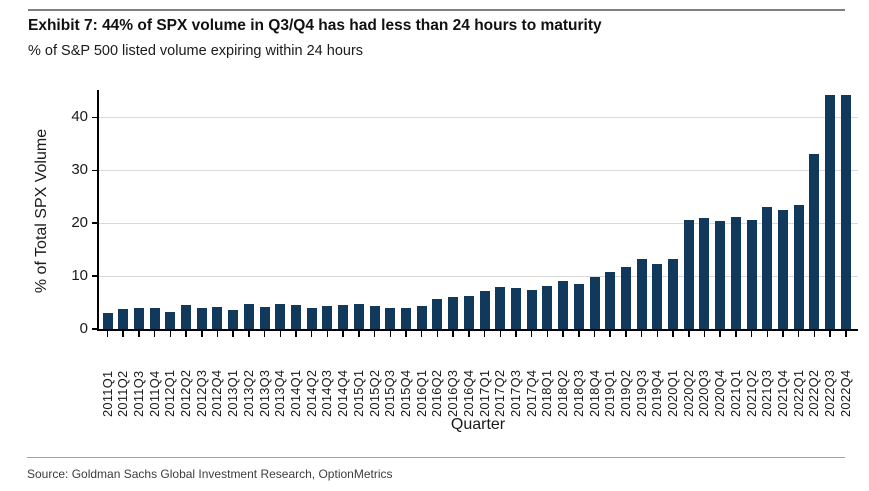 Image resolution: width=869 pixels, height=491 pixels. I want to click on x-tick-label: 2017Q4, so click(531, 393).